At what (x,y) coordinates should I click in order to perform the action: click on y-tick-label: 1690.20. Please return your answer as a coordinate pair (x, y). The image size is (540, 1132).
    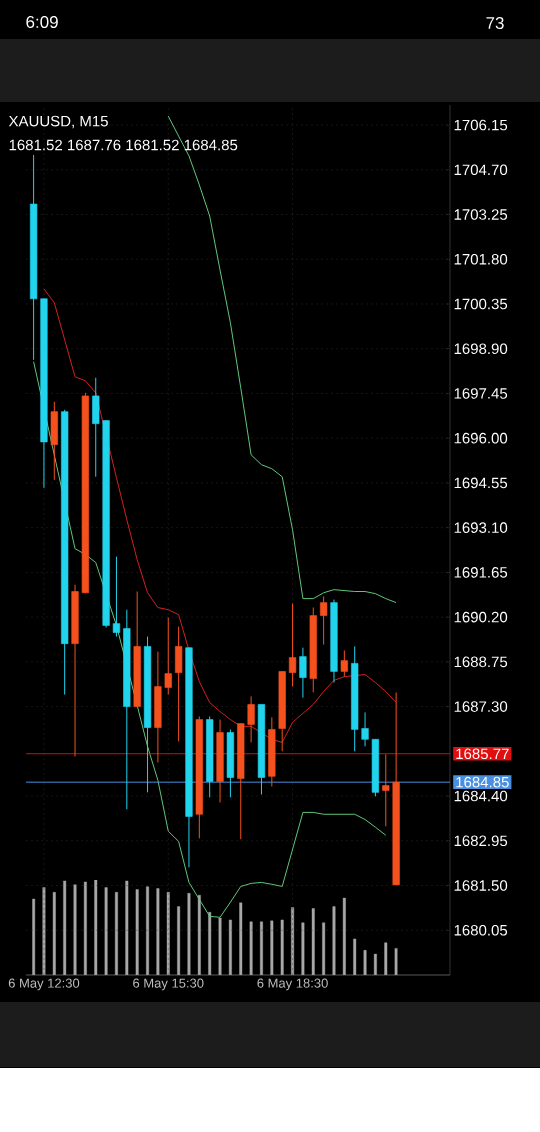
    Looking at the image, I should click on (481, 617).